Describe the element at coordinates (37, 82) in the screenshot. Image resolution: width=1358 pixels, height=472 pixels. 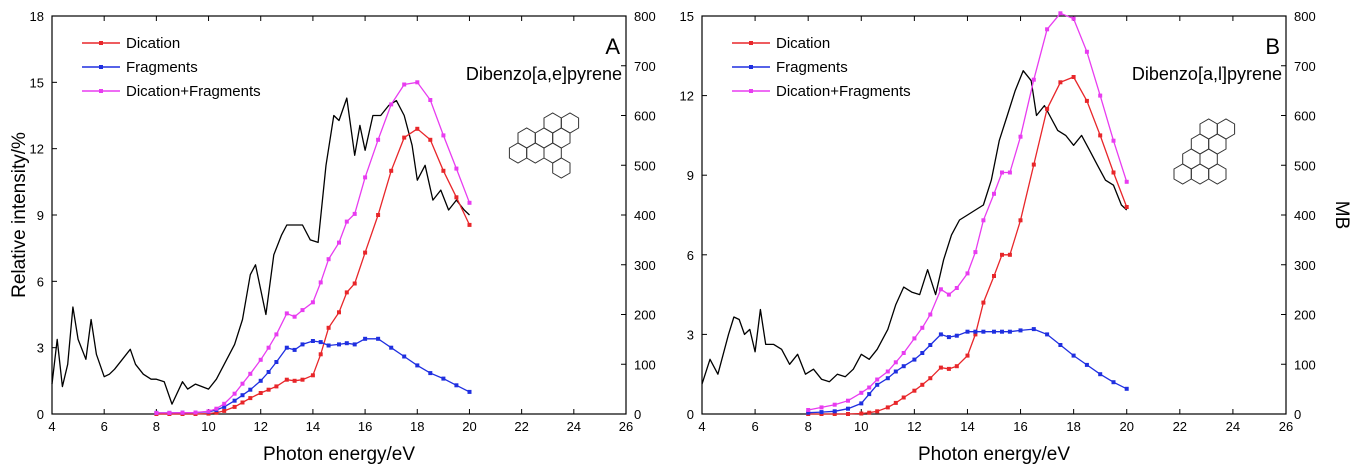
I see `panel-a-y-tick-label: 15` at that location.